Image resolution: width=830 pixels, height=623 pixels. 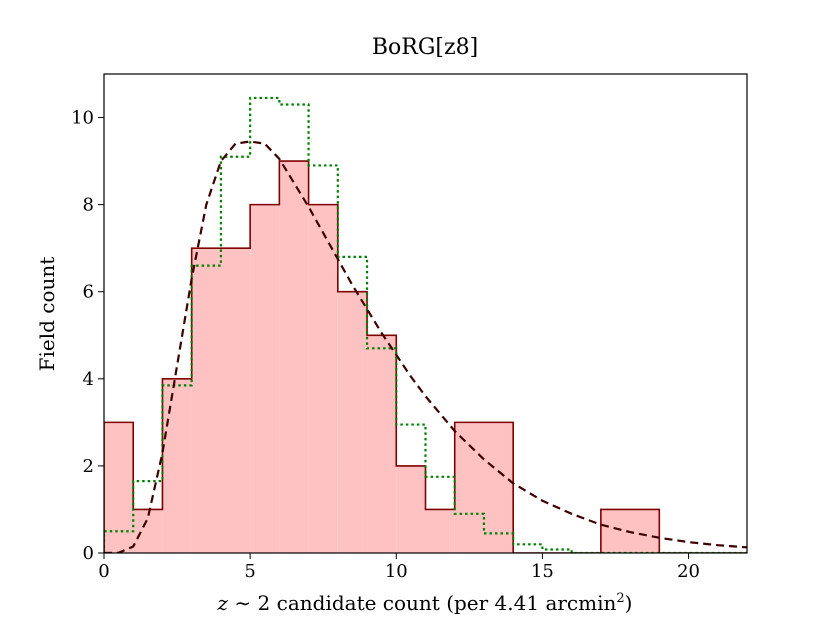 What do you see at coordinates (88, 379) in the screenshot?
I see `y-tick-label: 4` at bounding box center [88, 379].